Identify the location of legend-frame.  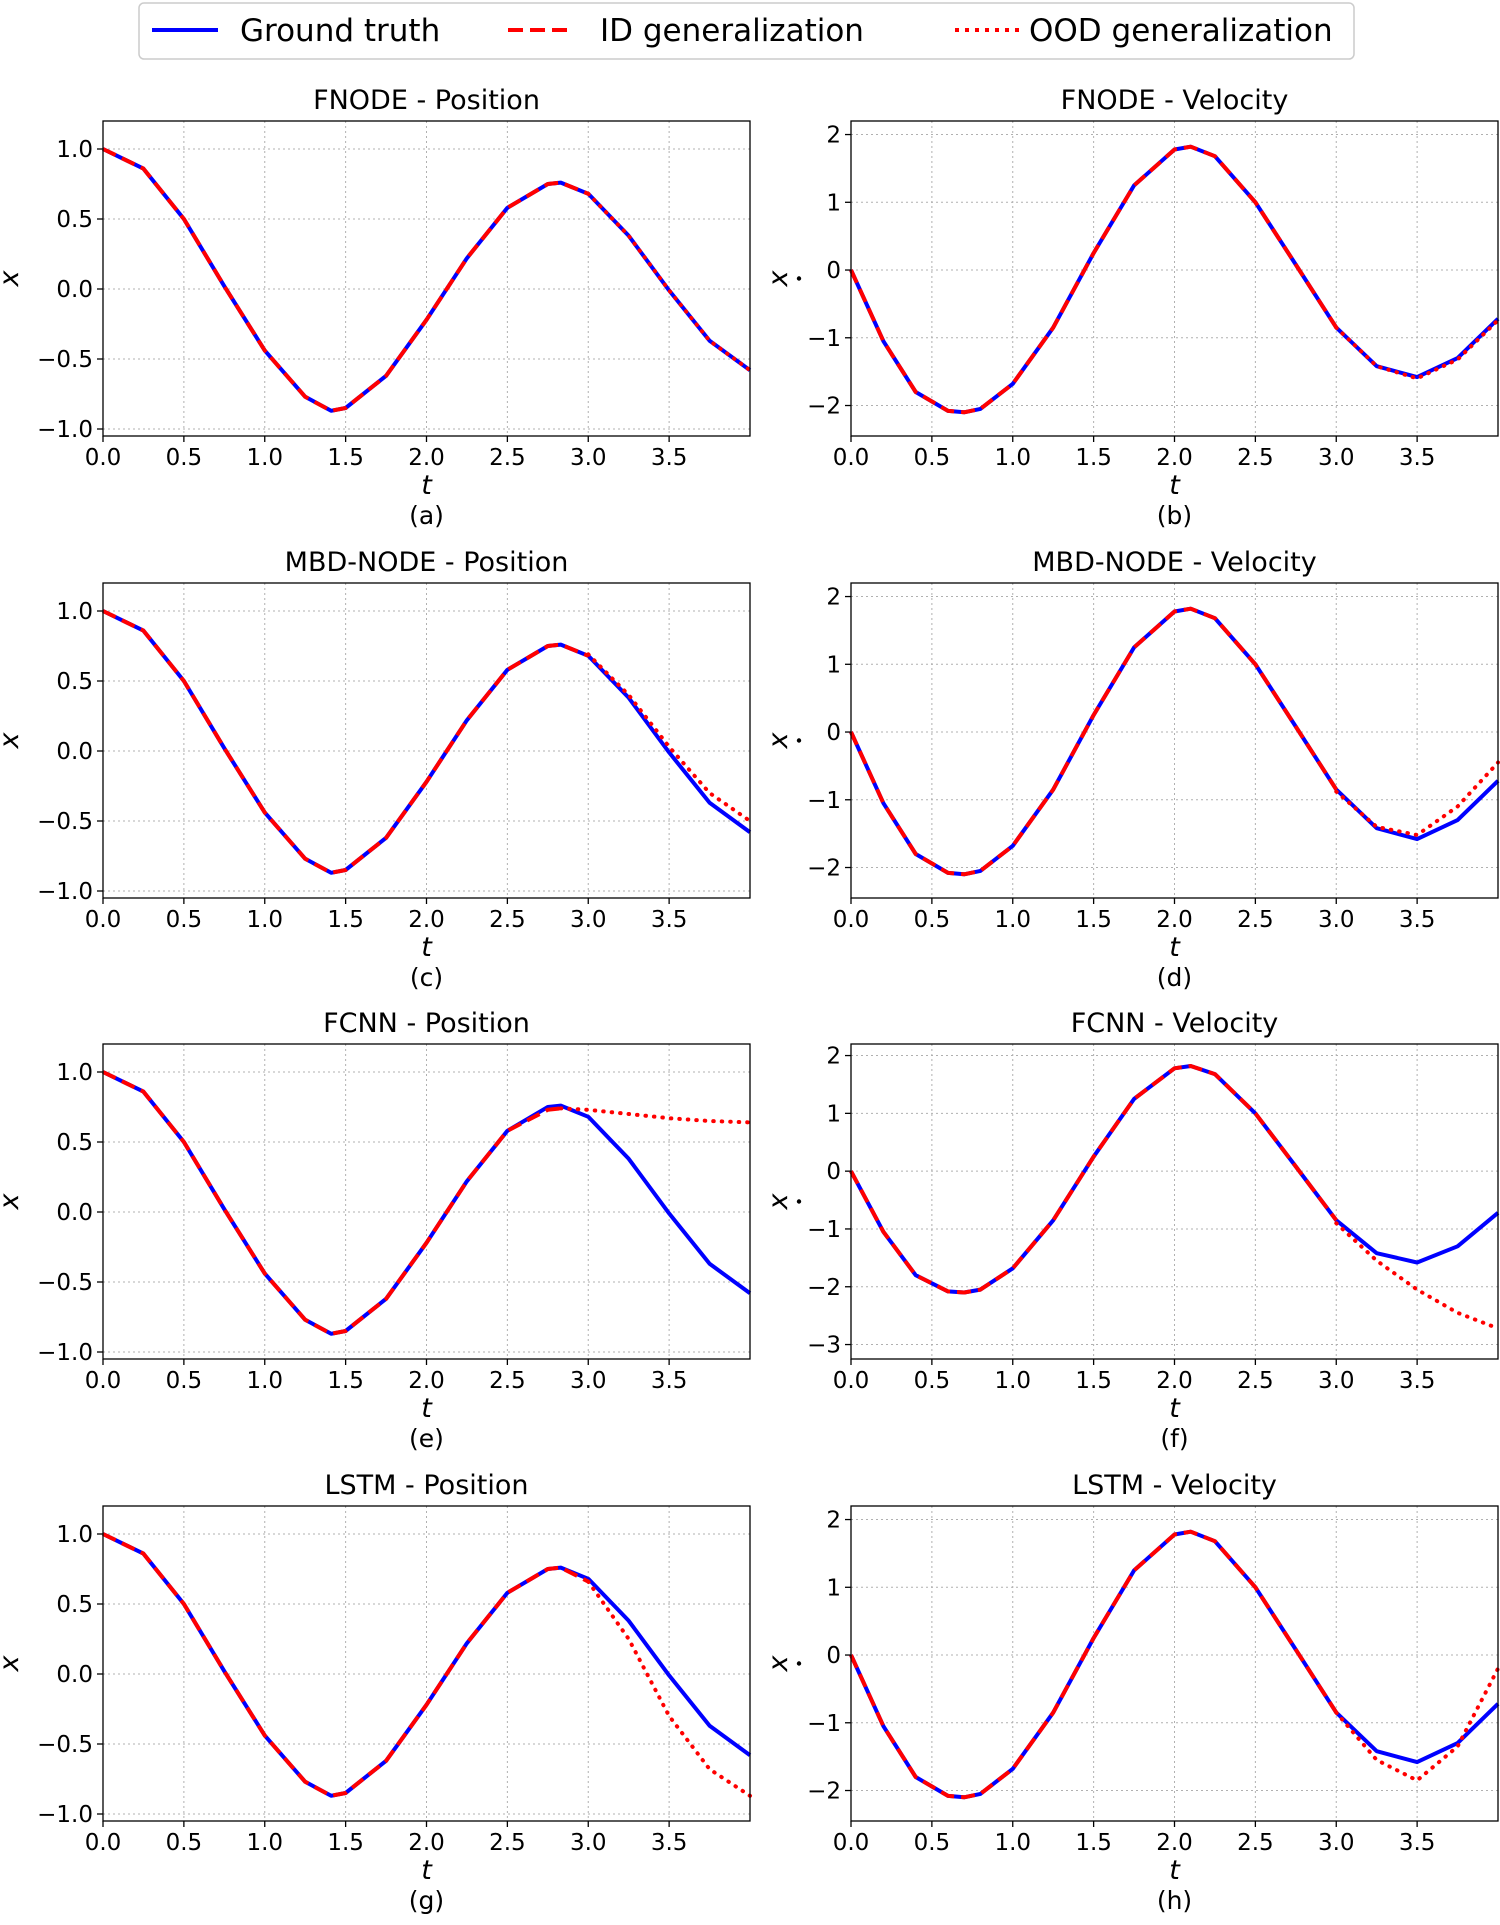
(746, 31).